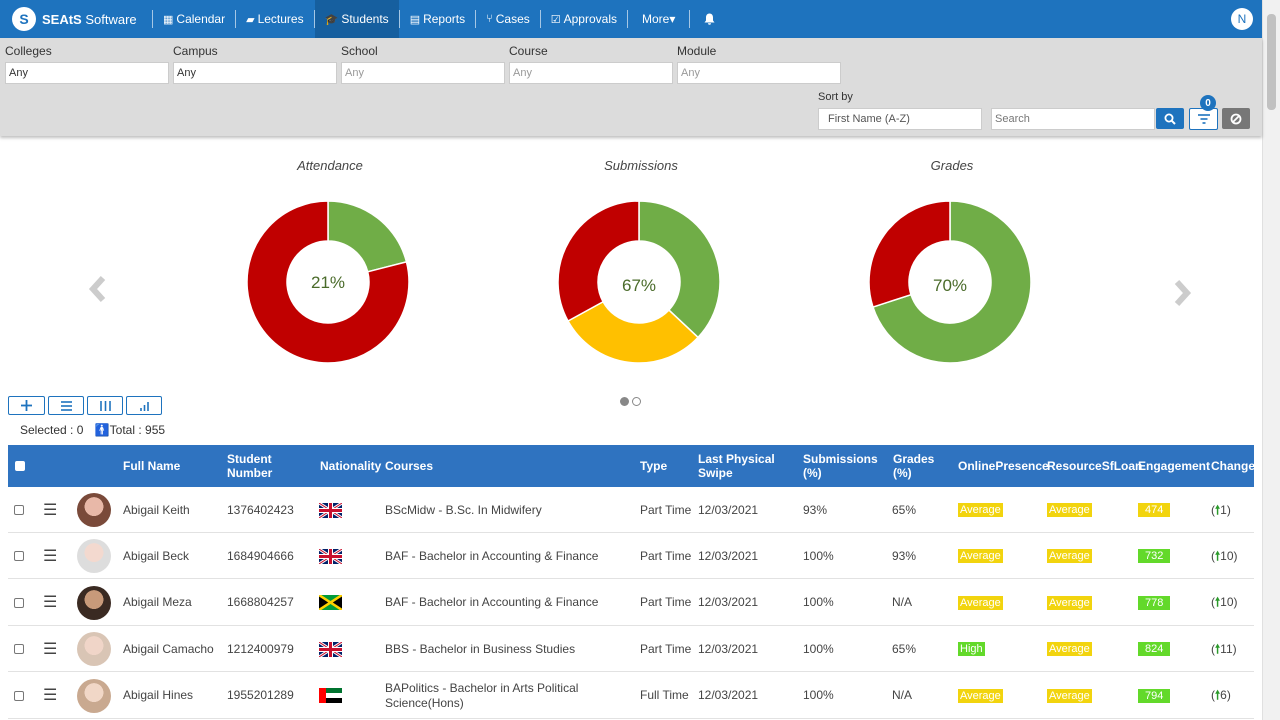  What do you see at coordinates (351, 466) in the screenshot?
I see `col-nationality: Nationality` at bounding box center [351, 466].